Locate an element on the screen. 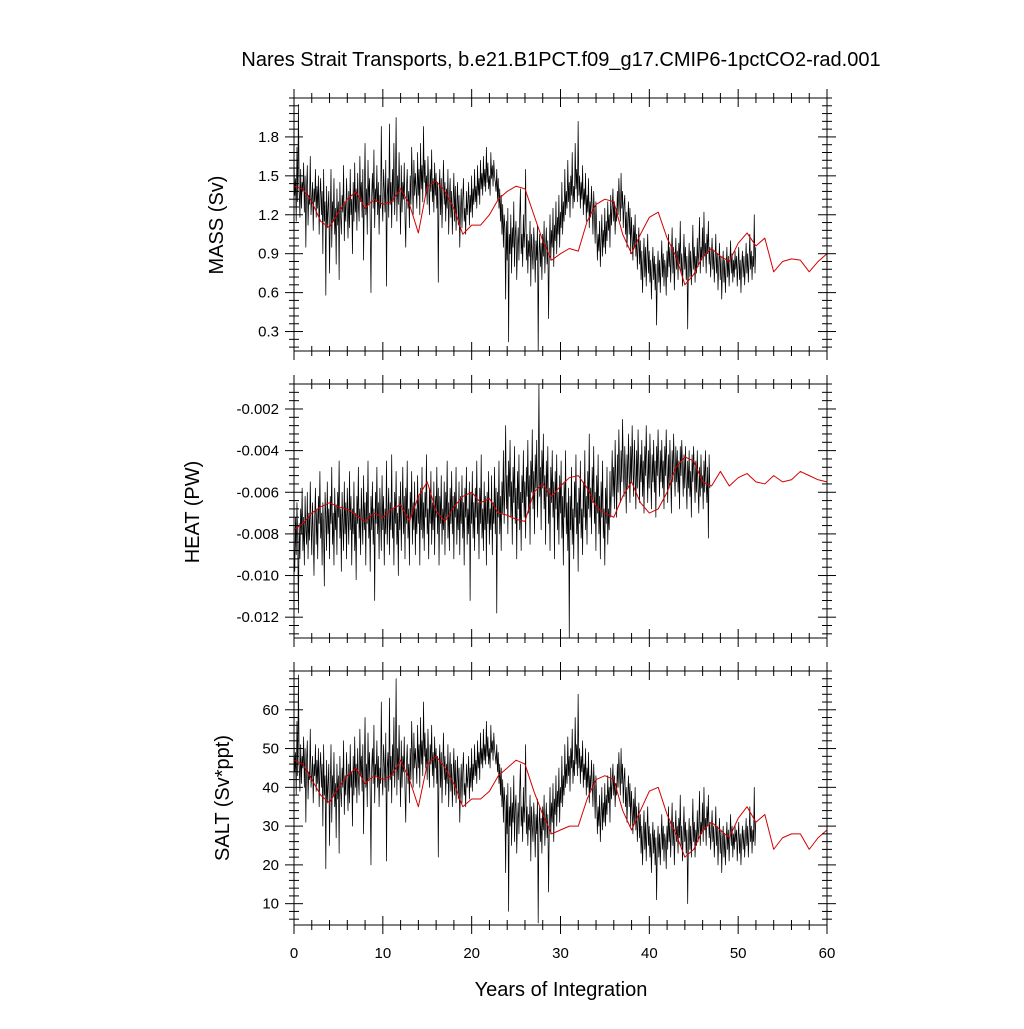 Image resolution: width=1024 pixels, height=1029 pixels. salt-y-tick-label: 30 is located at coordinates (270, 826).